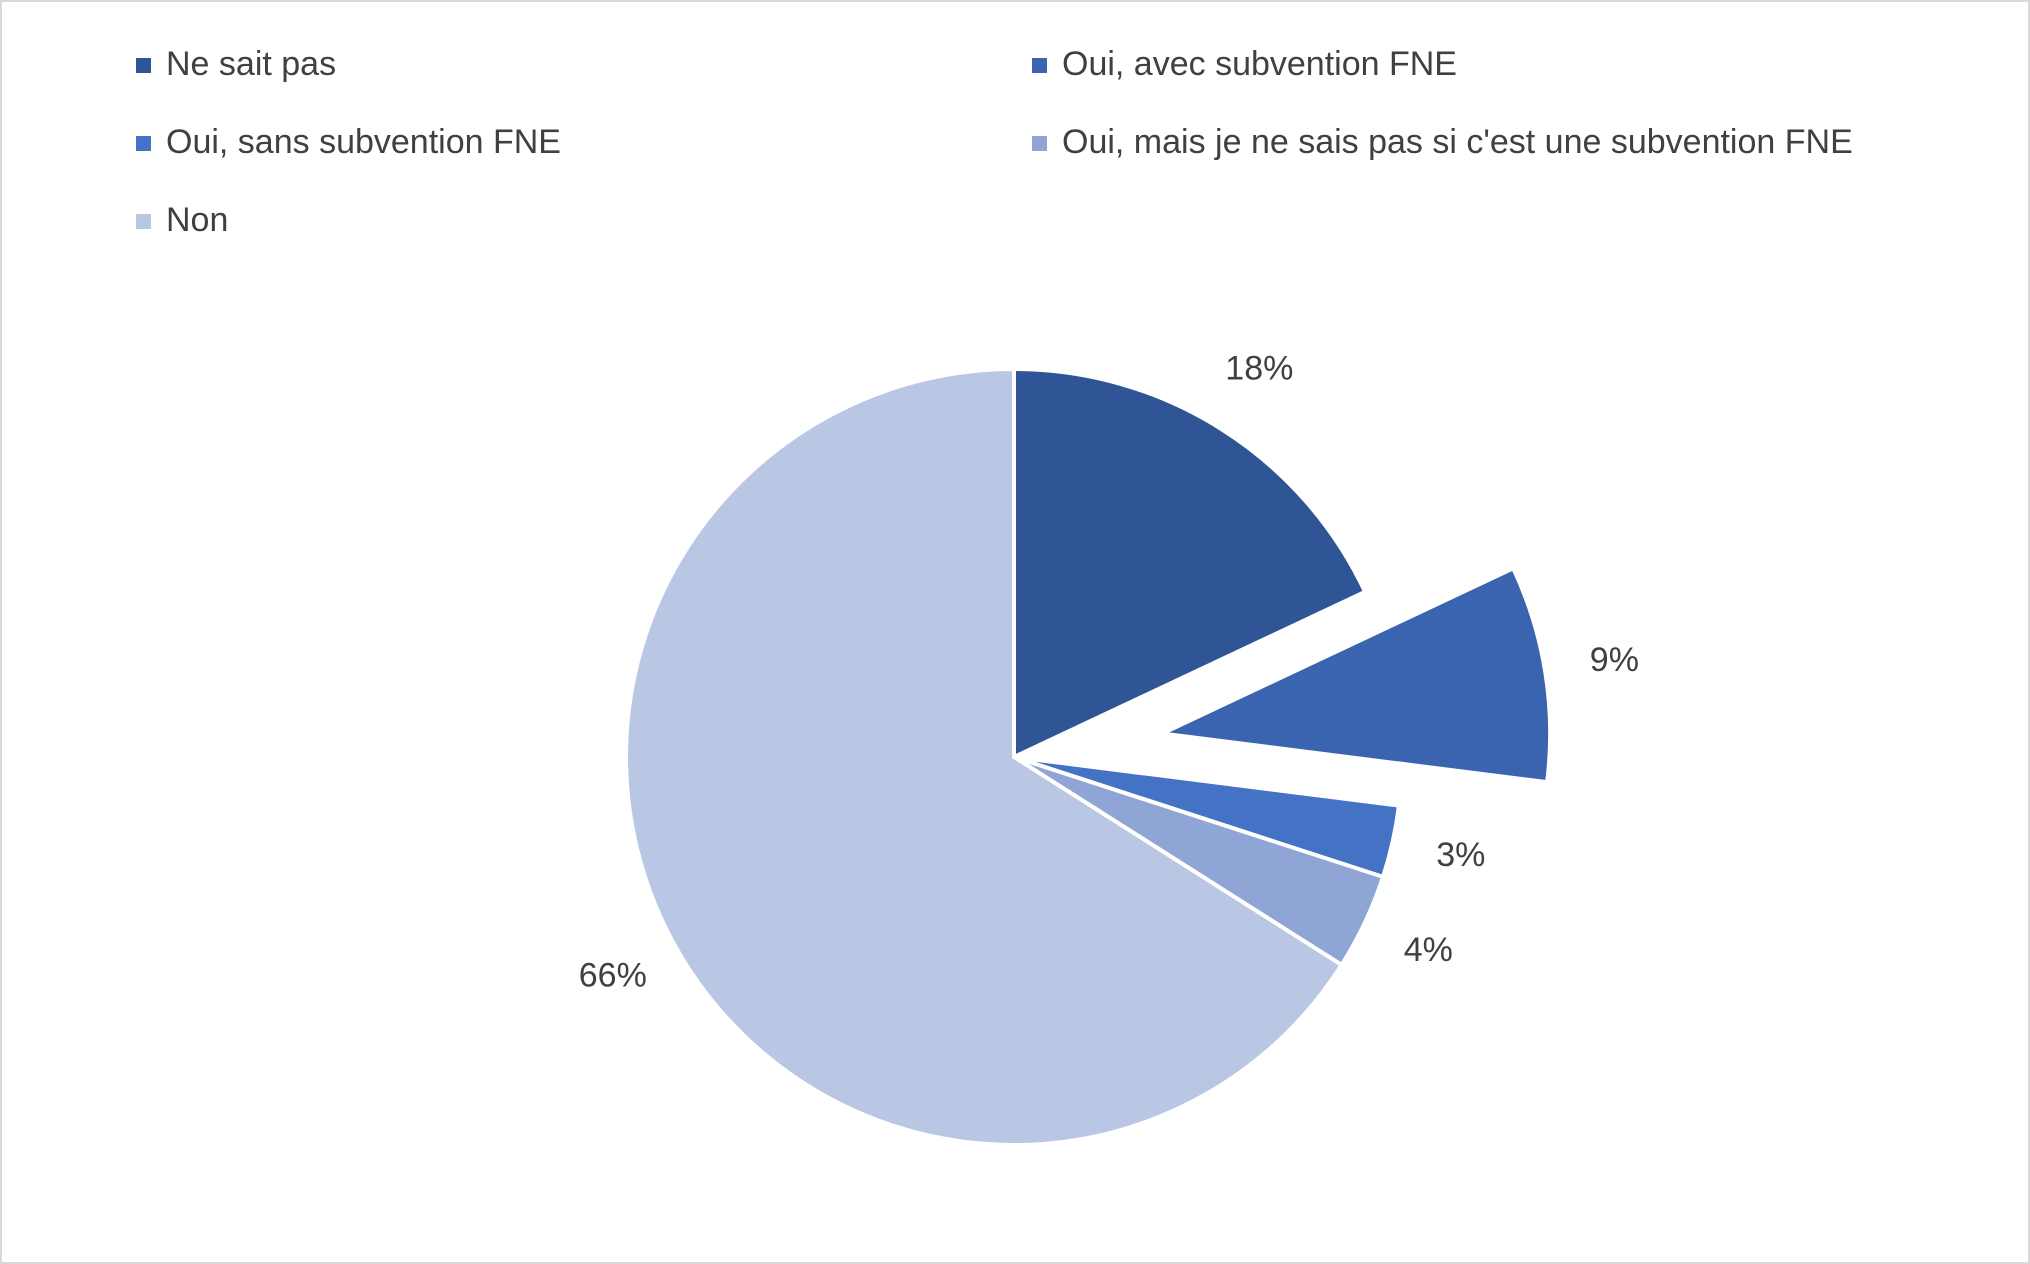 The width and height of the screenshot is (2030, 1264). What do you see at coordinates (251, 64) in the screenshot?
I see `legend-label: Ne sait pas` at bounding box center [251, 64].